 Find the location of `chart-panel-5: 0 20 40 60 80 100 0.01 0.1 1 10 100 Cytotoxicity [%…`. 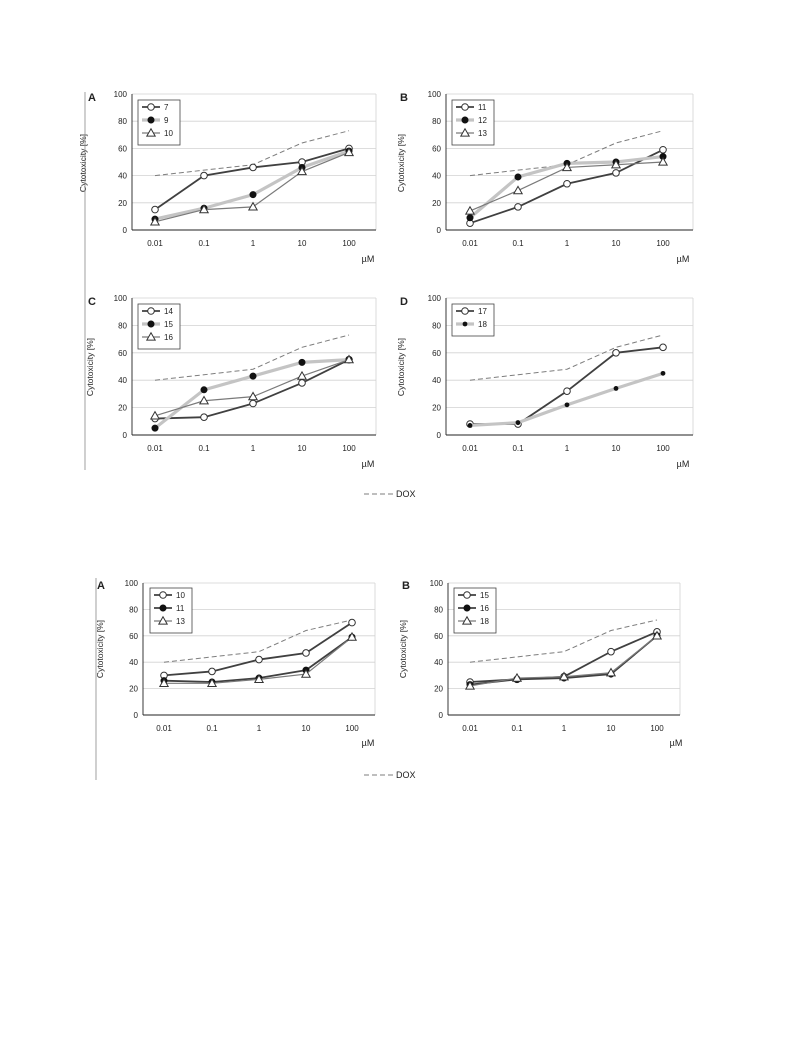

chart-panel-5: 0 20 40 60 80 100 0.01 0.1 1 10 100 Cytotoxicity [%… is located at coordinates (235, 663).